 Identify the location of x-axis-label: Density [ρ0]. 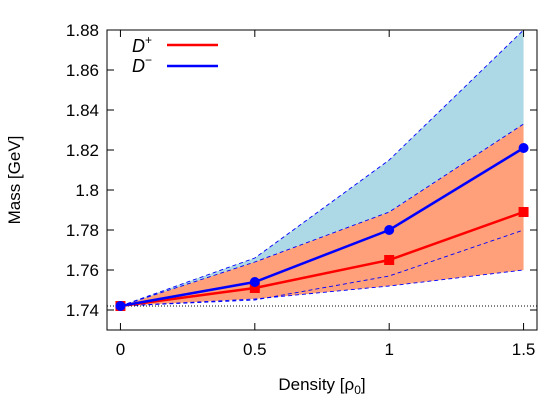
(321, 386).